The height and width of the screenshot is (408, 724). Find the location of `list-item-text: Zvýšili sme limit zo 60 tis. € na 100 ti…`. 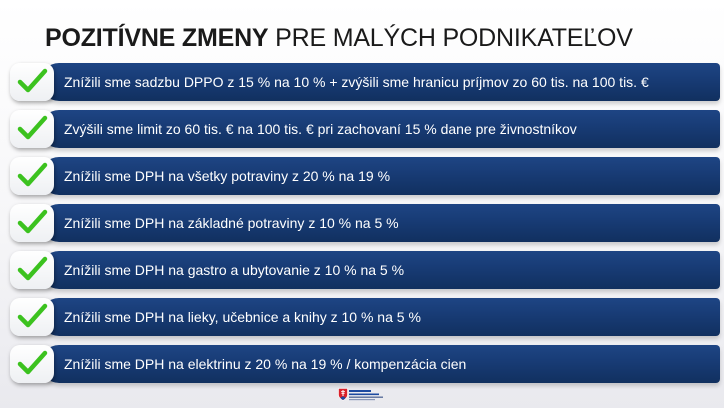

list-item-text: Zvýšili sme limit zo 60 tis. € na 100 ti… is located at coordinates (320, 129).